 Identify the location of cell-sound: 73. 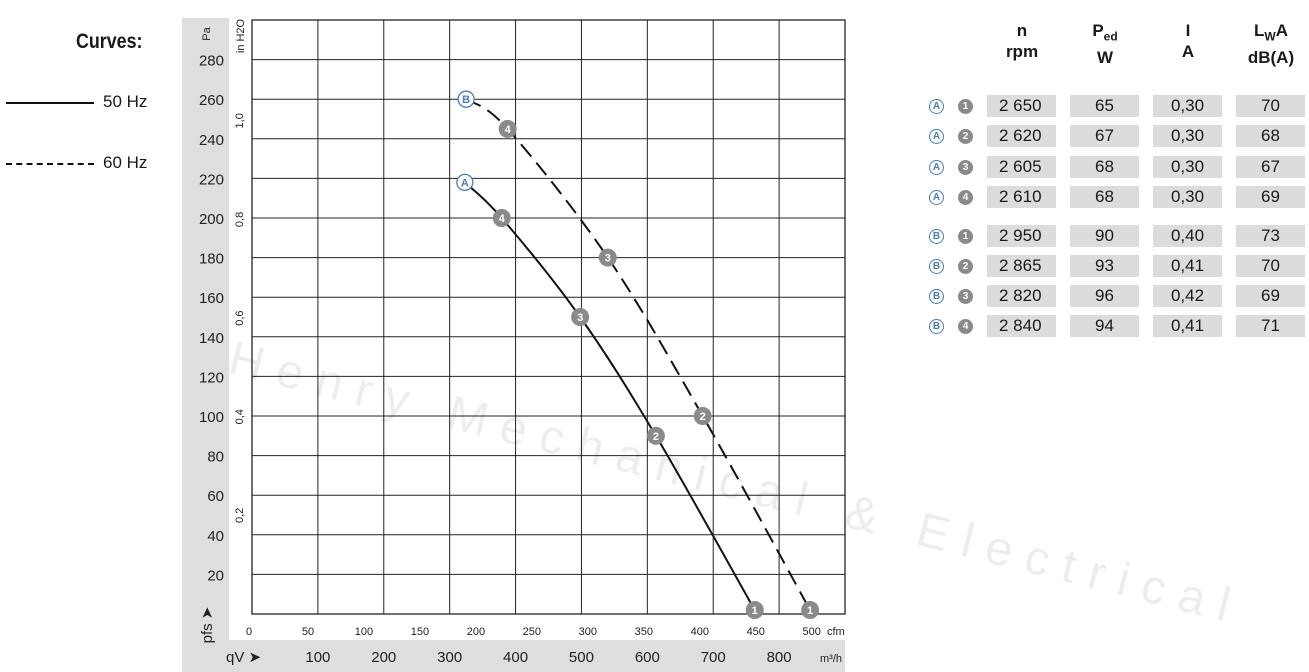
(1270, 236).